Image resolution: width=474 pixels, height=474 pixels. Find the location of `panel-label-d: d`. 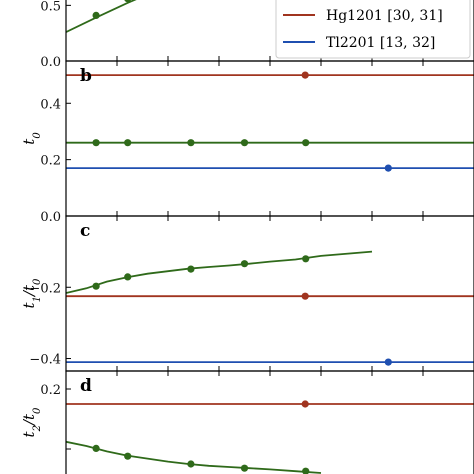

panel-label-d: d is located at coordinates (86, 386).